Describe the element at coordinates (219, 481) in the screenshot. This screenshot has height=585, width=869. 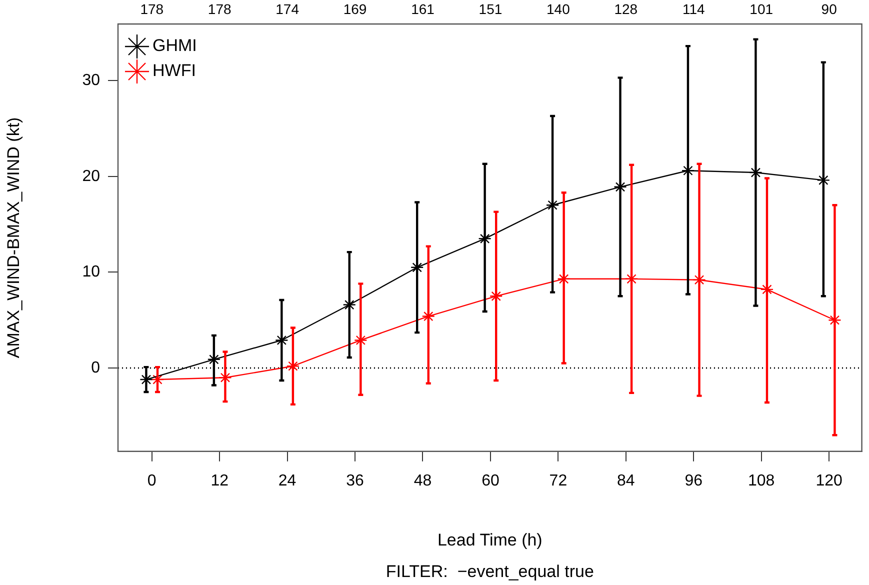
I see `x-tick-label: 12` at that location.